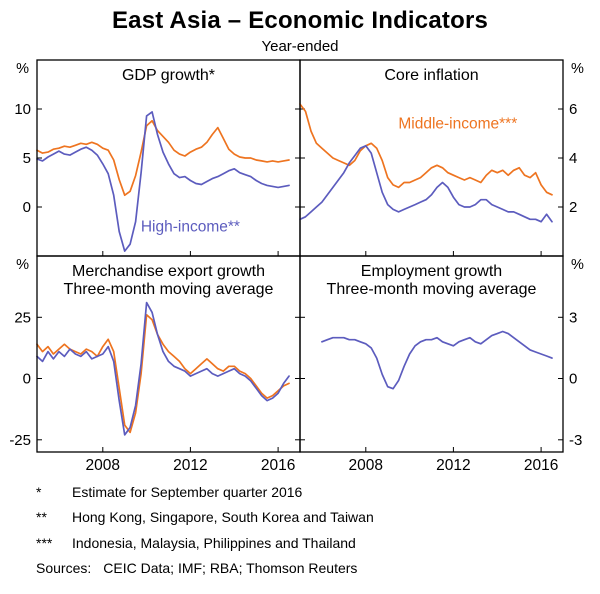 The image size is (600, 594). What do you see at coordinates (573, 317) in the screenshot?
I see `chart-text: 3` at bounding box center [573, 317].